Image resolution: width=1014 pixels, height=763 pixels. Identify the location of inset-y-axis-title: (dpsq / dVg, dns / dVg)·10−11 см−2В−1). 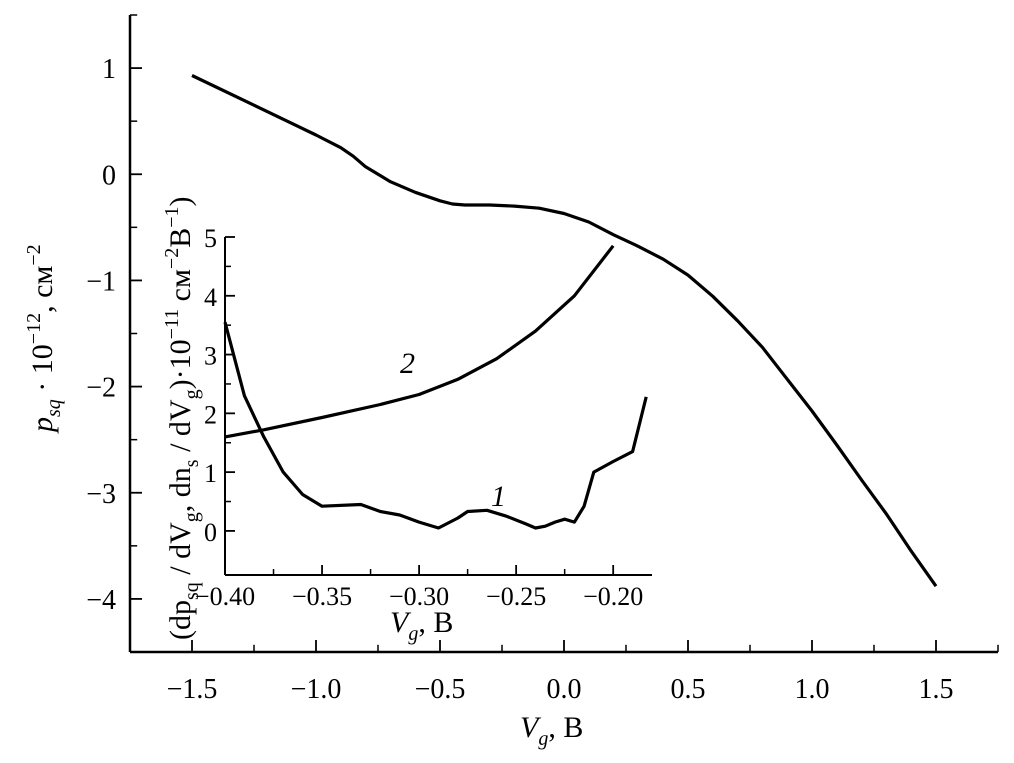
(182, 418).